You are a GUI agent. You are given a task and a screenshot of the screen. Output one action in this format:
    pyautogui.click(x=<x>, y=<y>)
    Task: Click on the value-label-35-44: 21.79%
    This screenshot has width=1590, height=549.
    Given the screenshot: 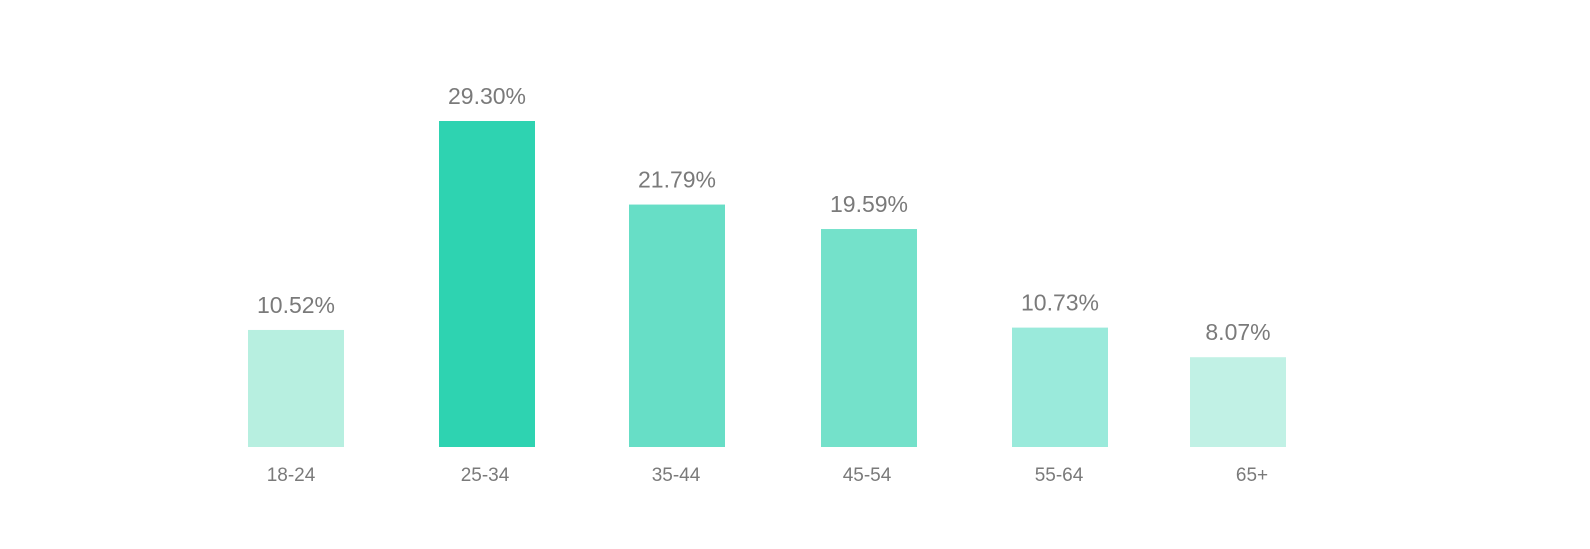 What is the action you would take?
    pyautogui.click(x=677, y=180)
    